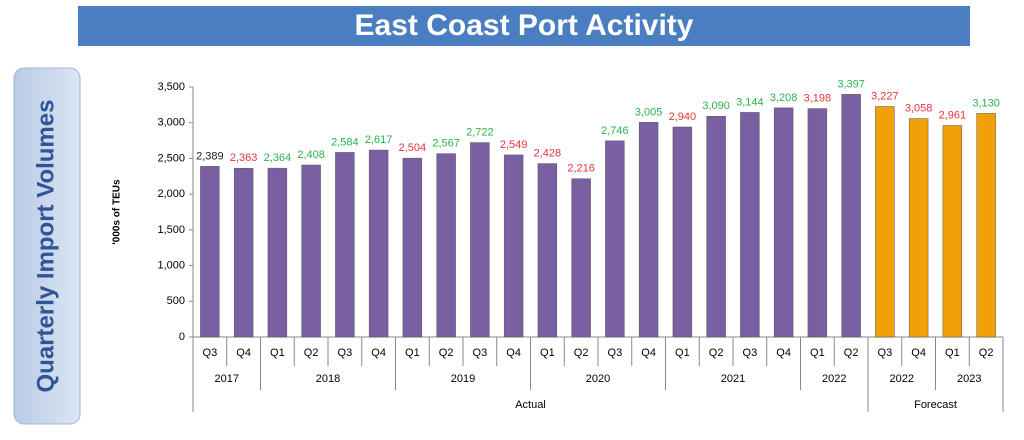 This screenshot has width=1024, height=440. Describe the element at coordinates (210, 156) in the screenshot. I see `value-label: 2,389` at that location.